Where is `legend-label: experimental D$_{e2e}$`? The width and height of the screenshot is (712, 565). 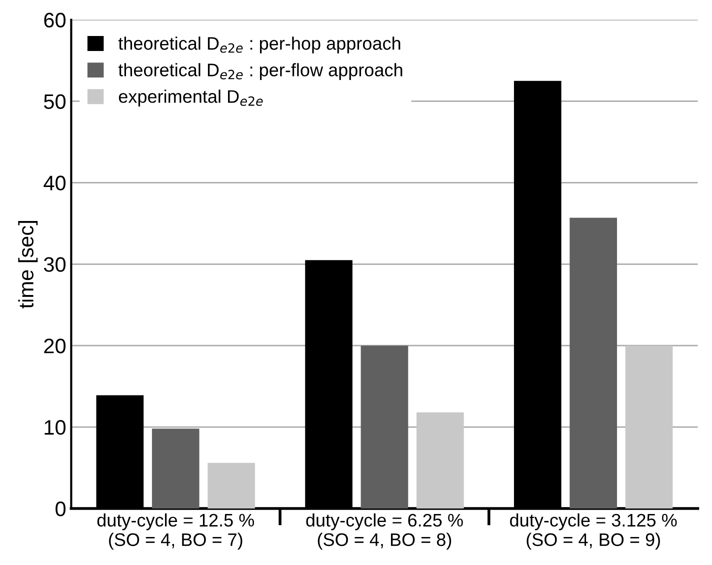 legend-label: experimental D$_{e2e}$ is located at coordinates (190, 98).